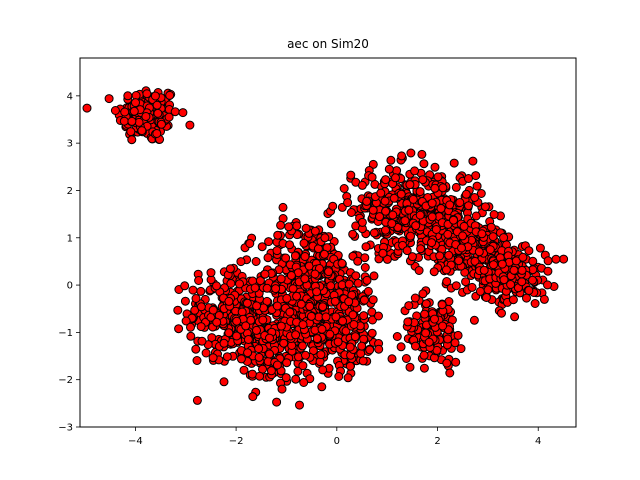  What do you see at coordinates (337, 441) in the screenshot?
I see `x-tick-label: 0` at bounding box center [337, 441].